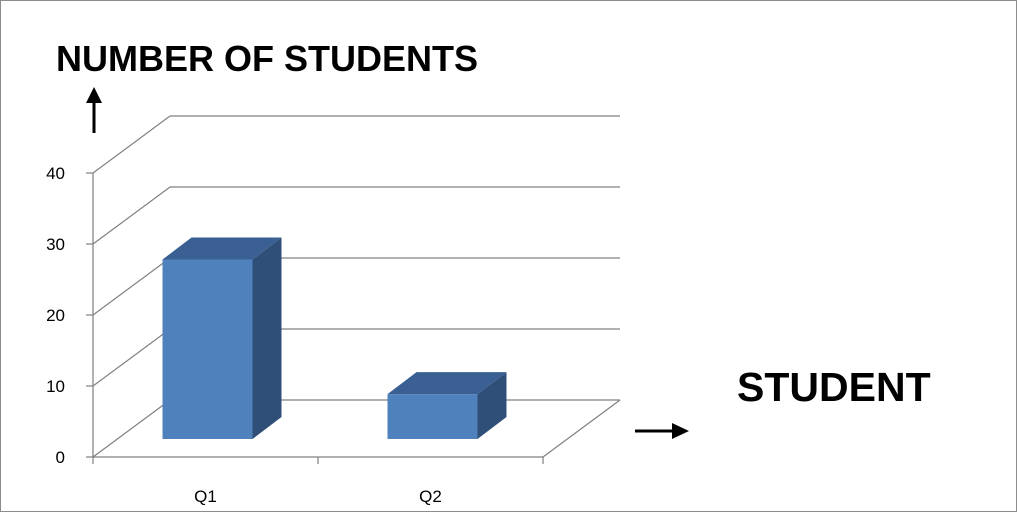  I want to click on x-axis-label: STUDENT, so click(834, 387).